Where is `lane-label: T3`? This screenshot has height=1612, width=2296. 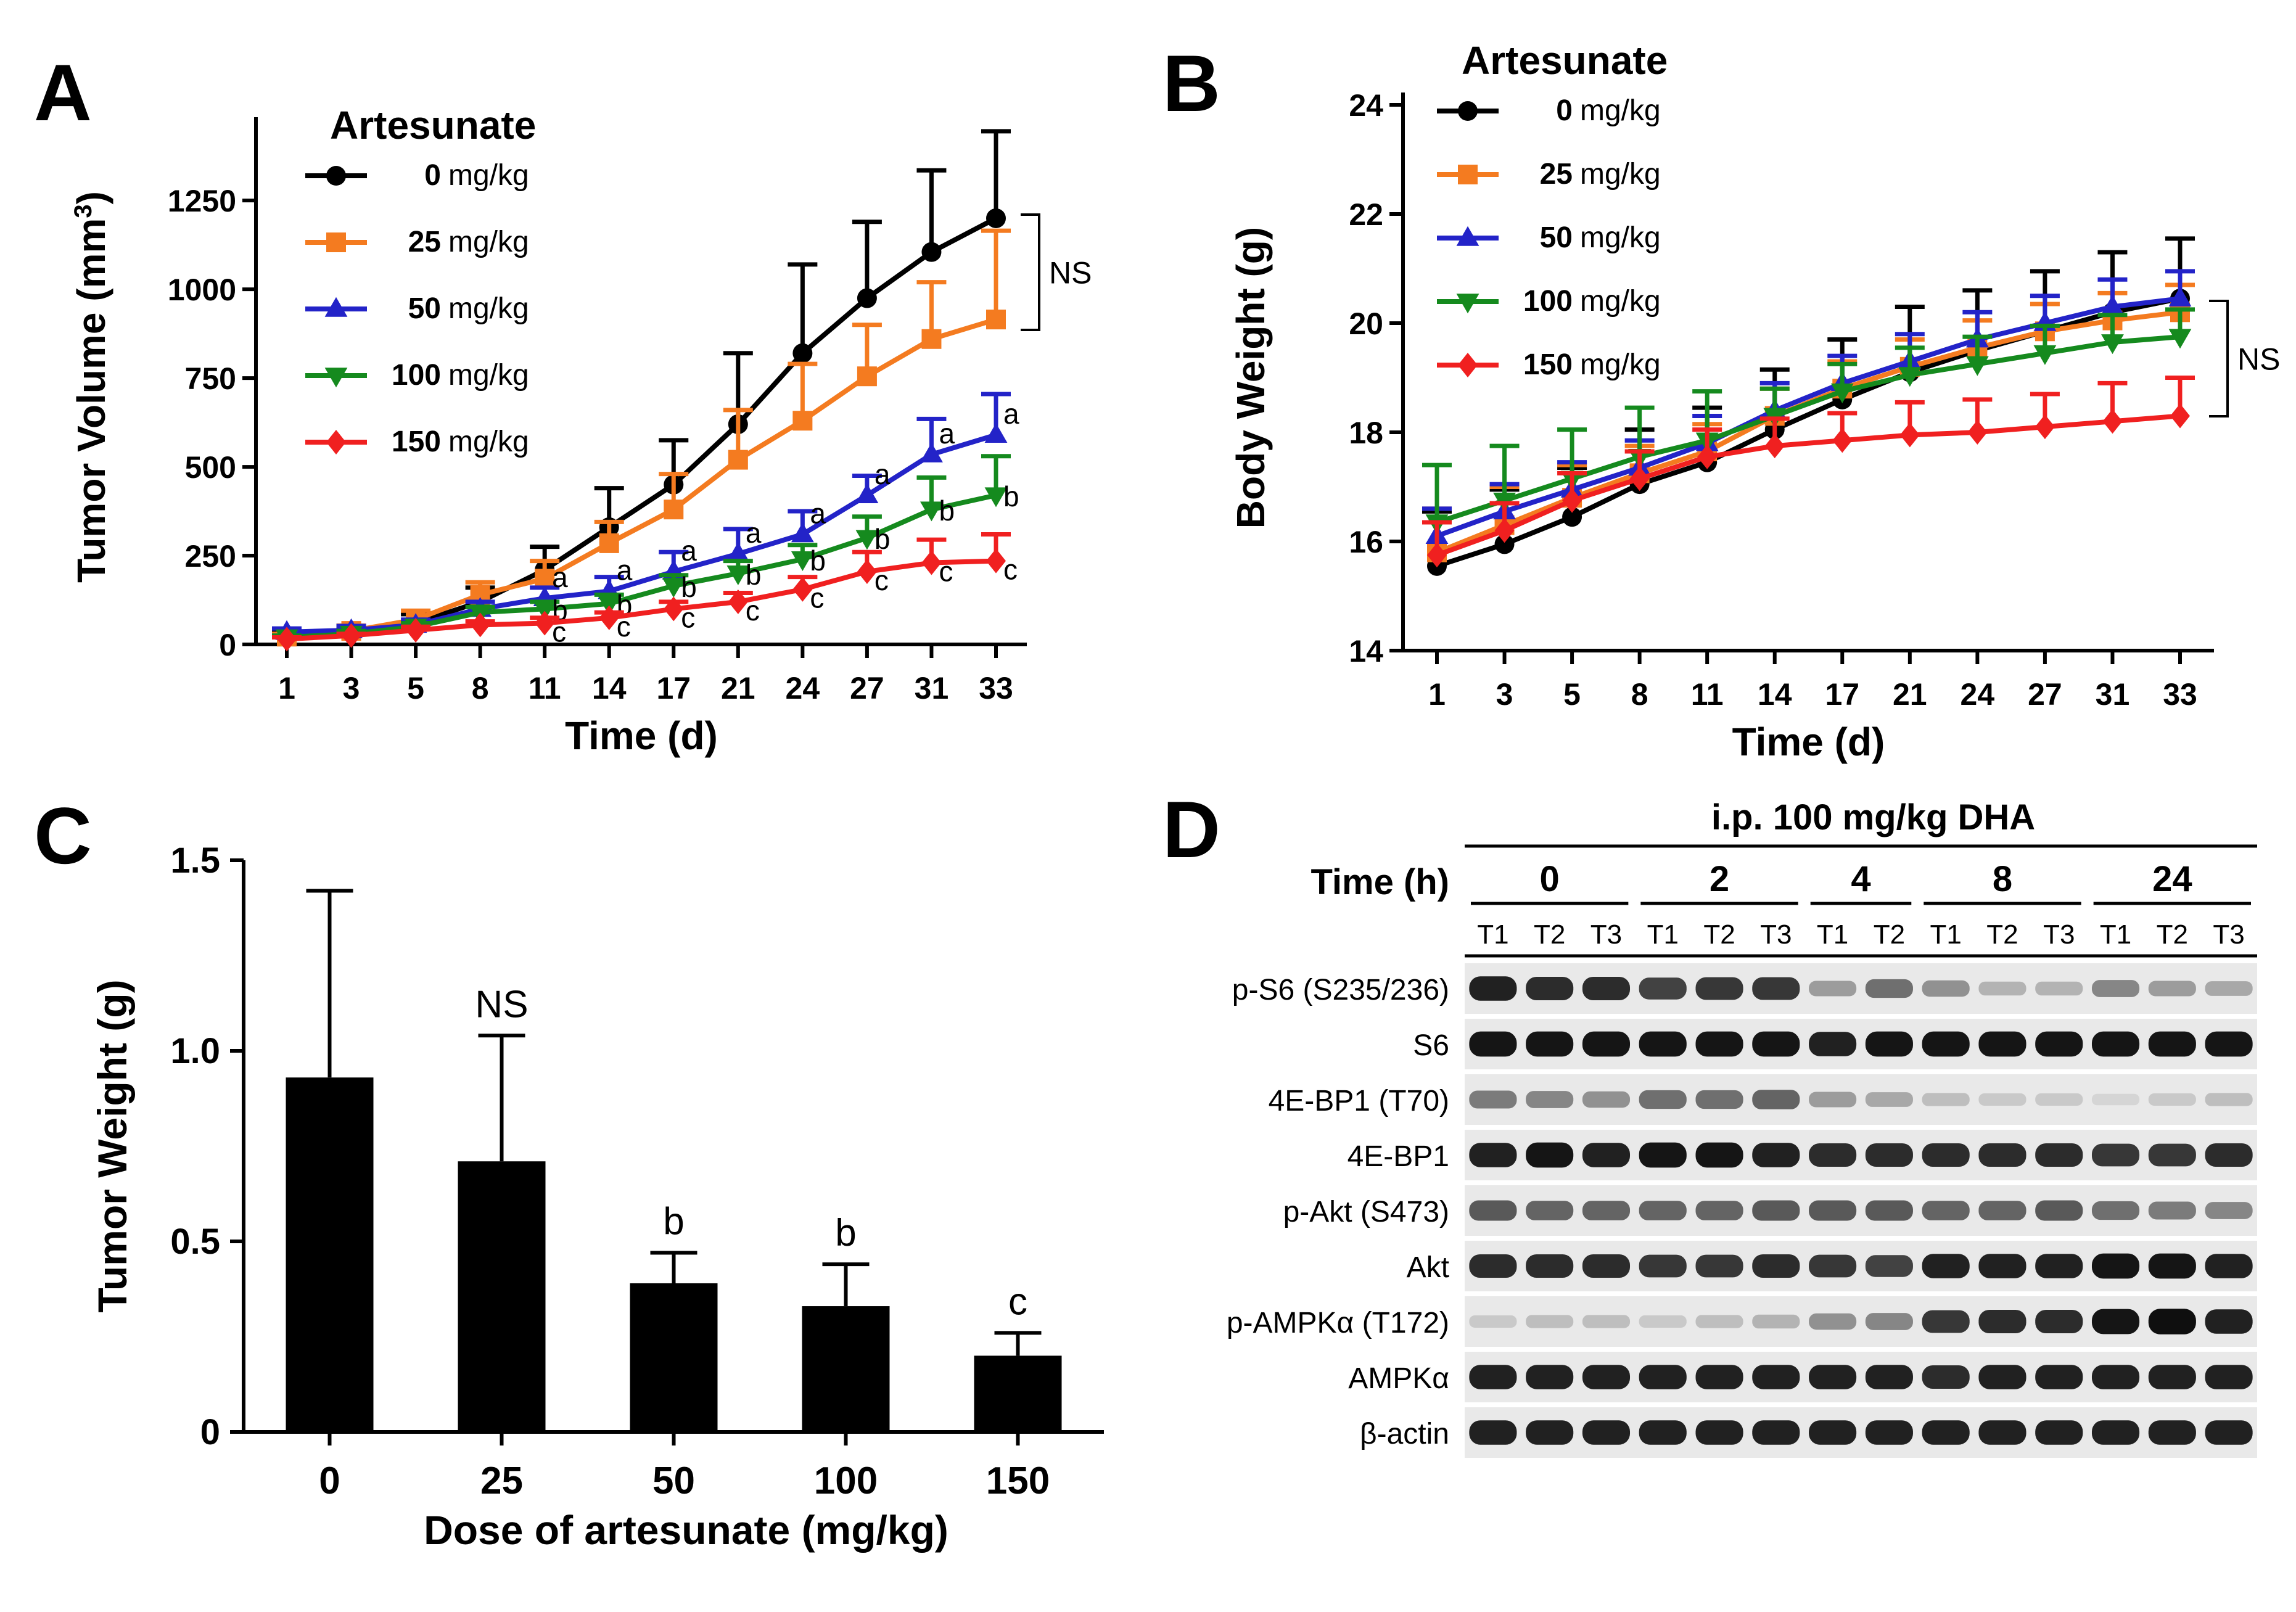 lane-label: T3 is located at coordinates (1606, 934).